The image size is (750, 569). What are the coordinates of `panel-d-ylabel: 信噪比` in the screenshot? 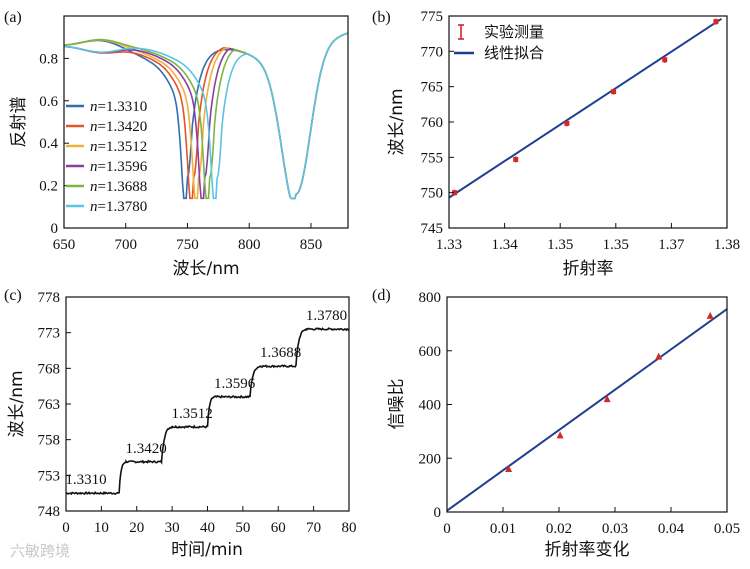 It's located at (397, 404).